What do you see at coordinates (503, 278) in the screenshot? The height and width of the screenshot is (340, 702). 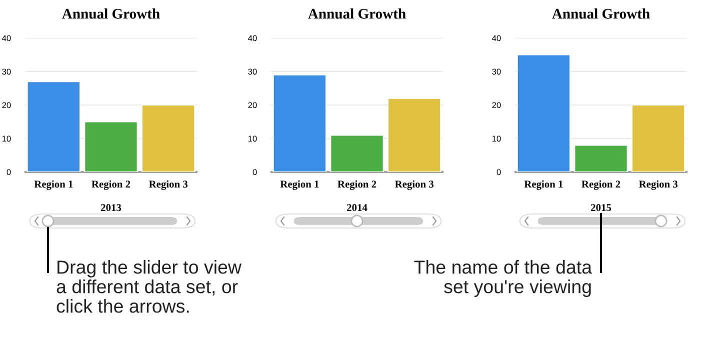 I see `text: The name of the data set you're viewing` at bounding box center [503, 278].